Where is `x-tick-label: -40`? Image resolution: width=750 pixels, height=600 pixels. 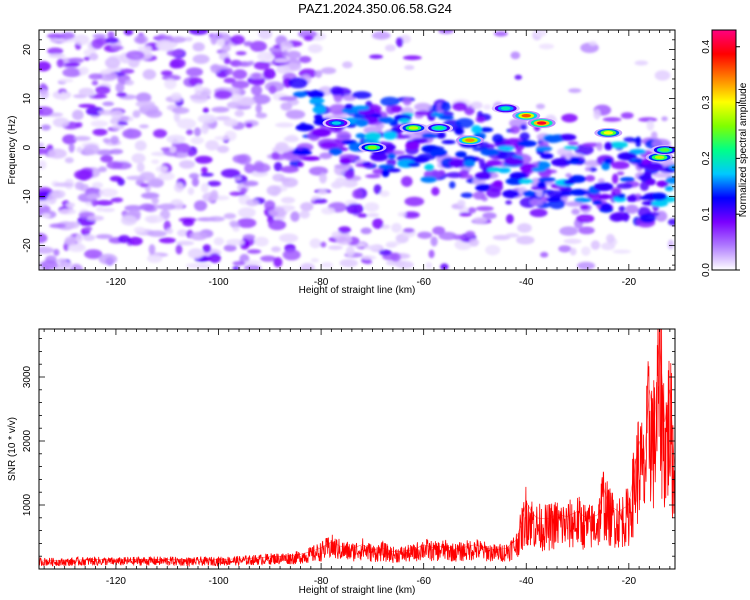
x-tick-label: -40 is located at coordinates (526, 581).